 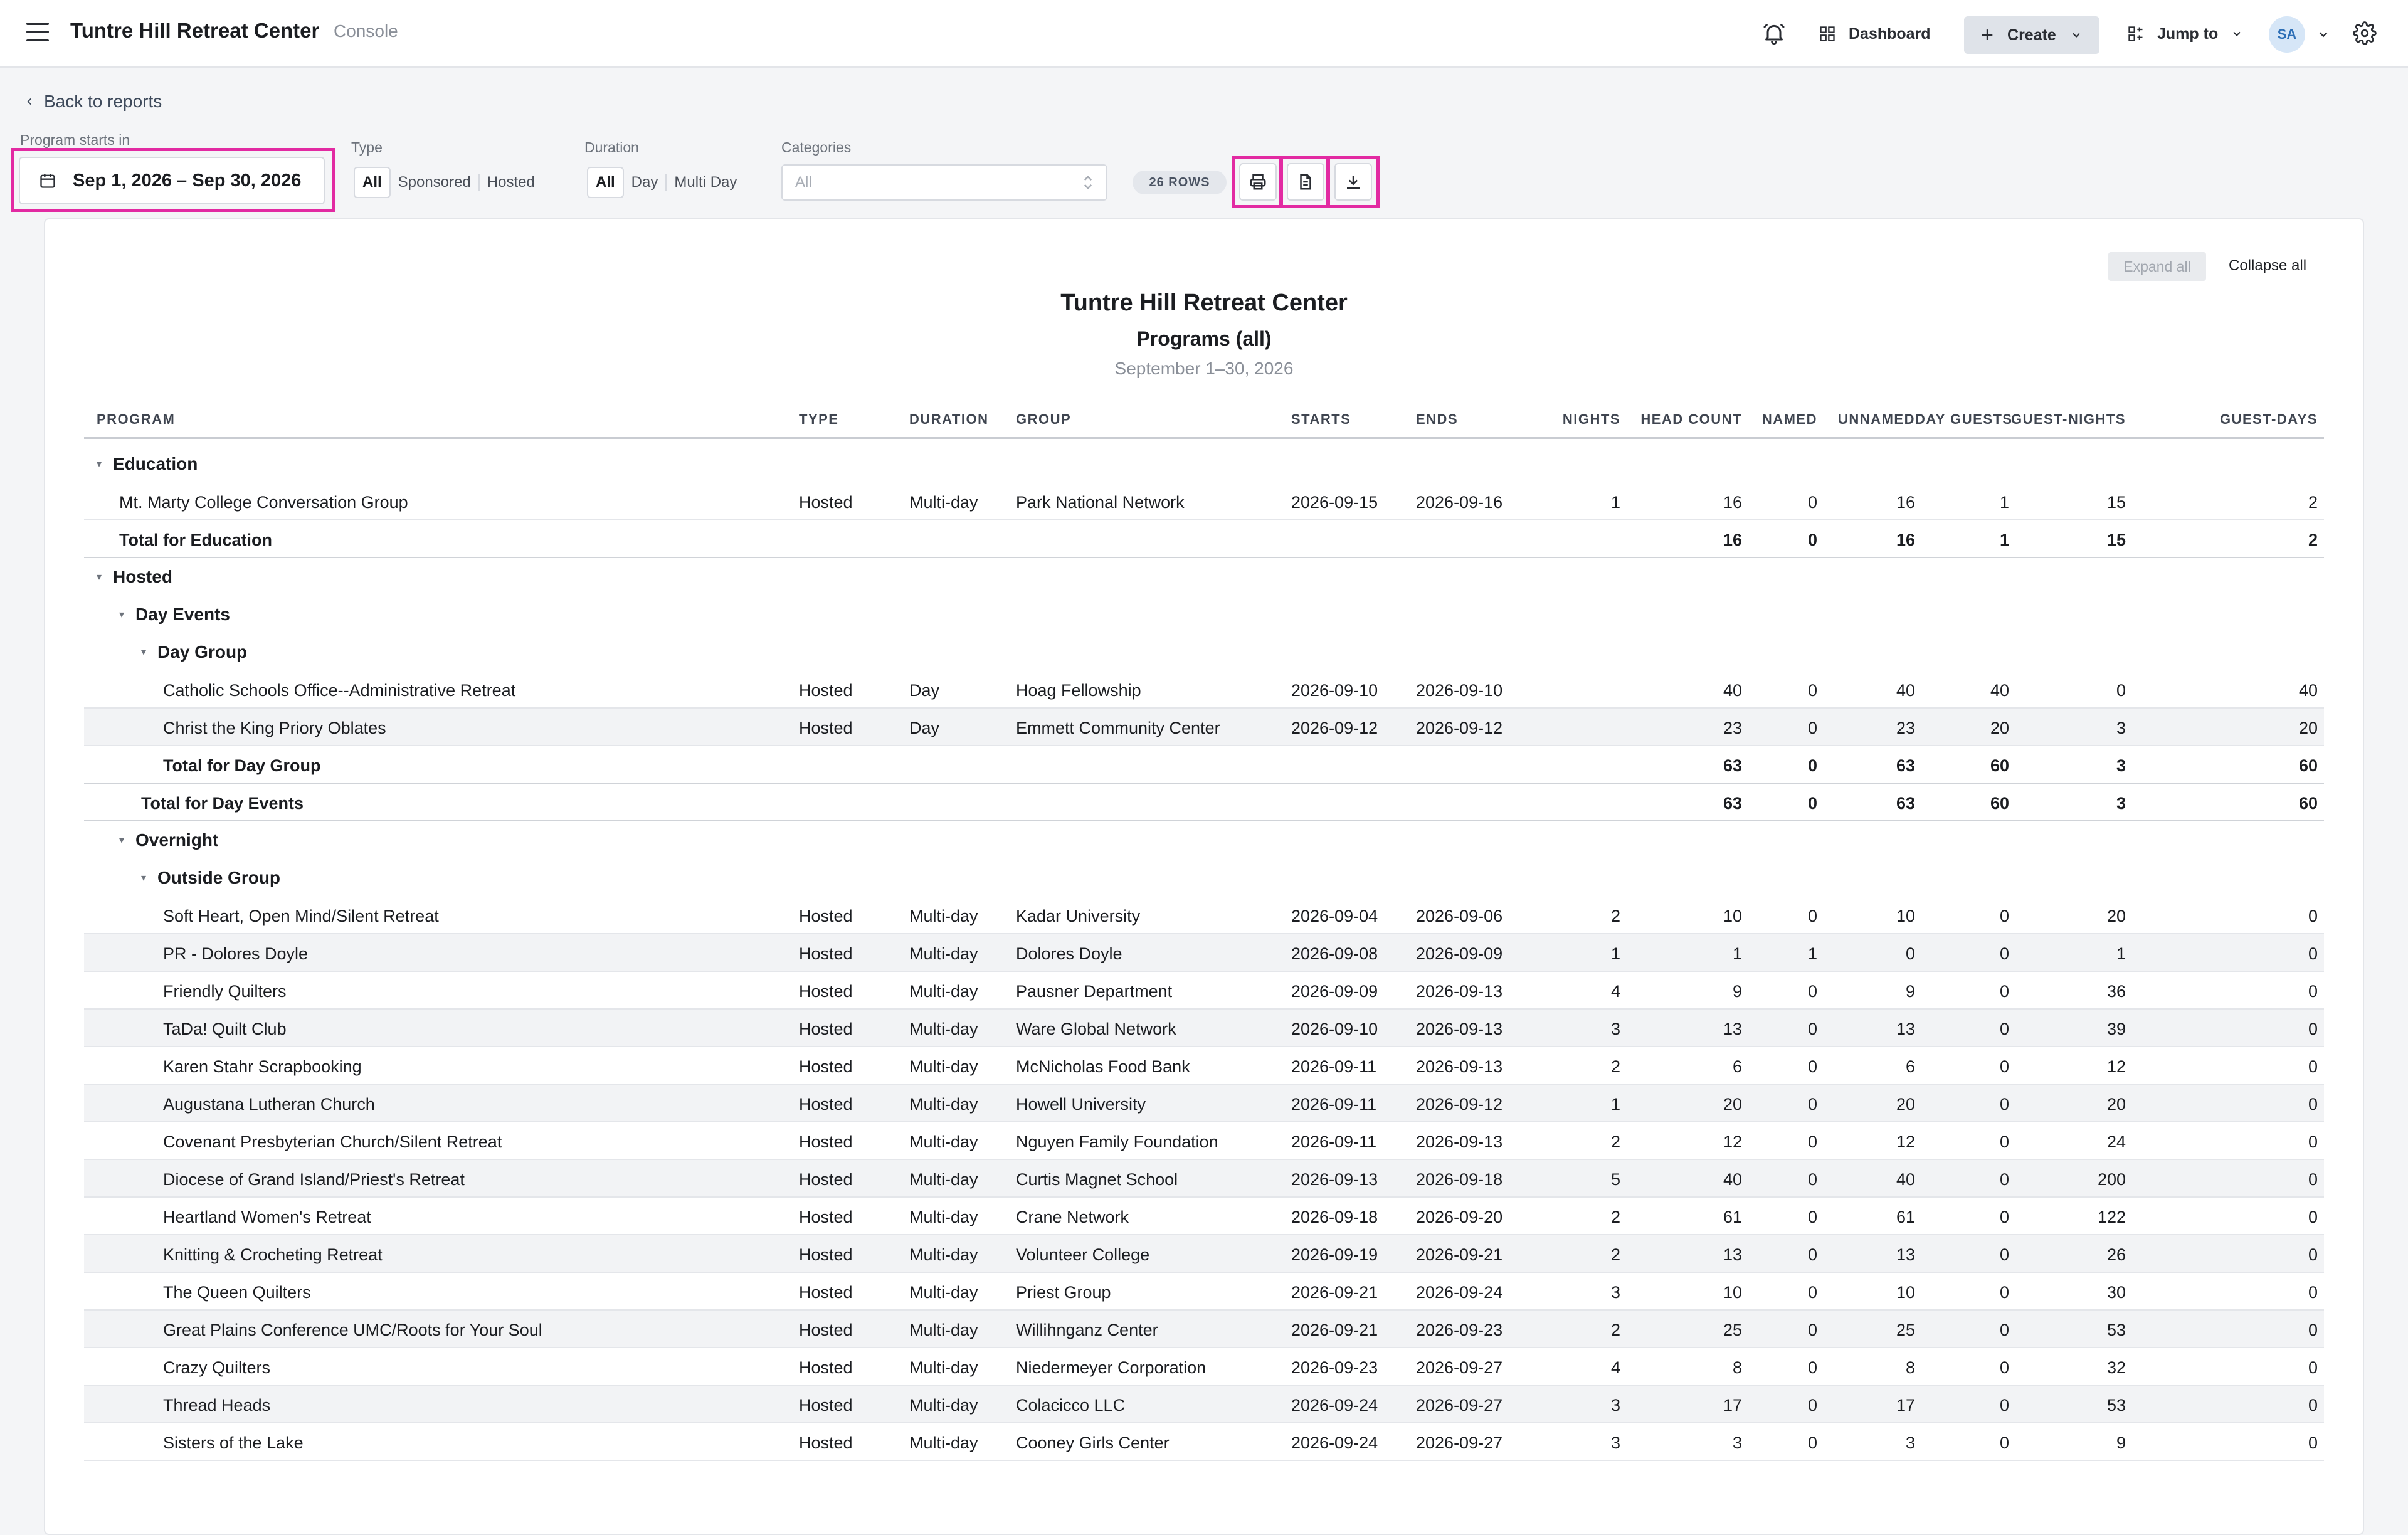 What do you see at coordinates (1591, 419) in the screenshot?
I see `column-header-nights: NIGHTS` at bounding box center [1591, 419].